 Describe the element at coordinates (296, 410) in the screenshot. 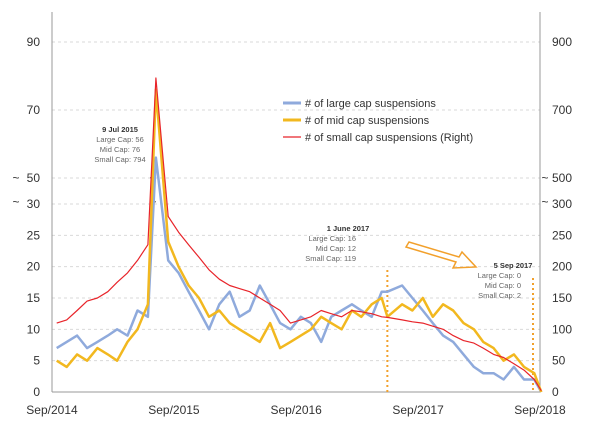

I see `x-tick-label: Sep/2016` at that location.